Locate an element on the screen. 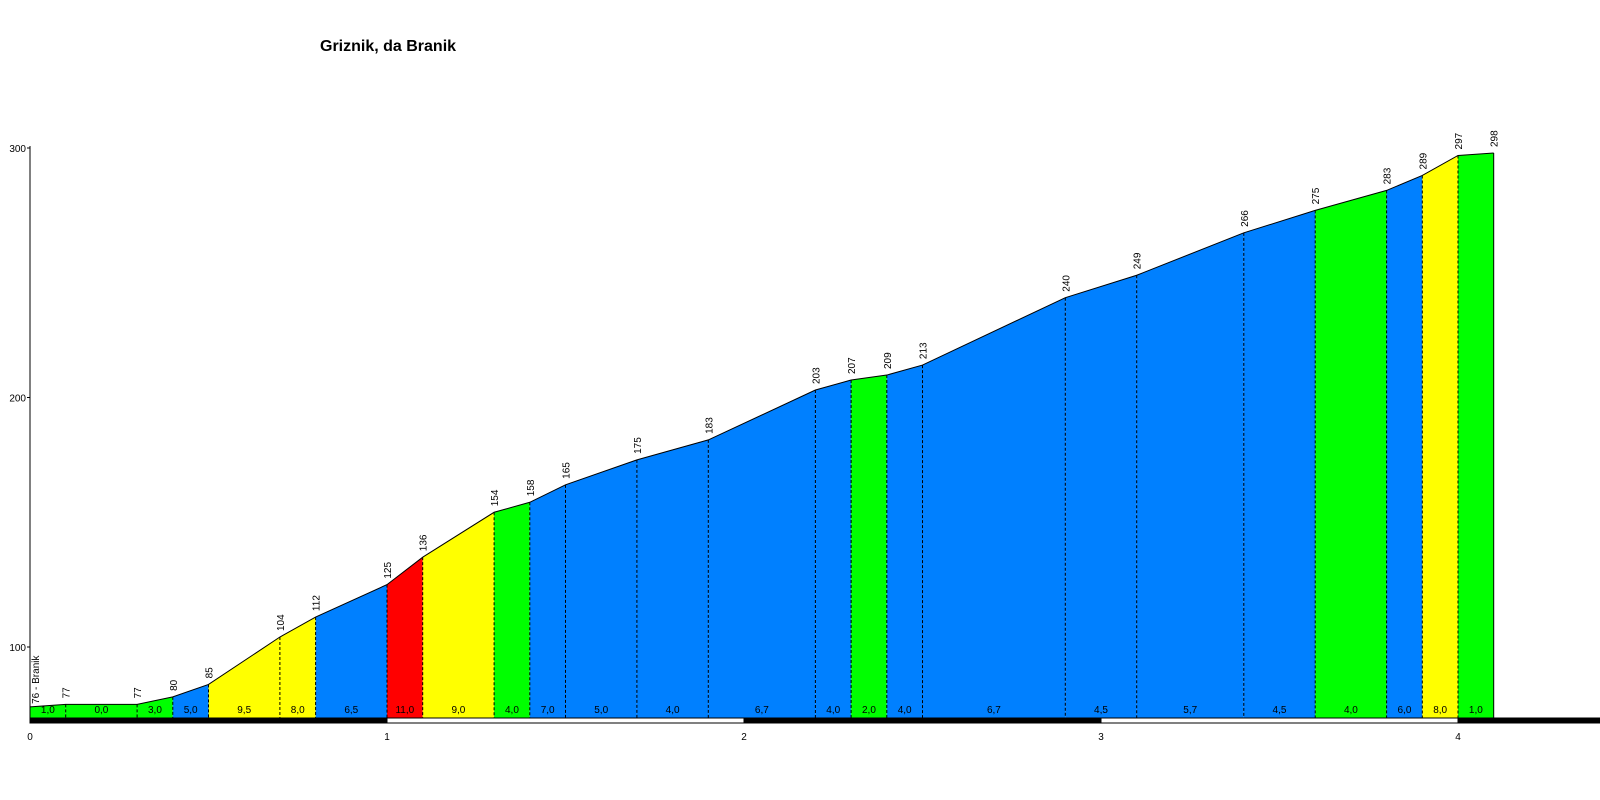 Image resolution: width=1600 pixels, height=800 pixels. altitude-label: 165 is located at coordinates (567, 470).